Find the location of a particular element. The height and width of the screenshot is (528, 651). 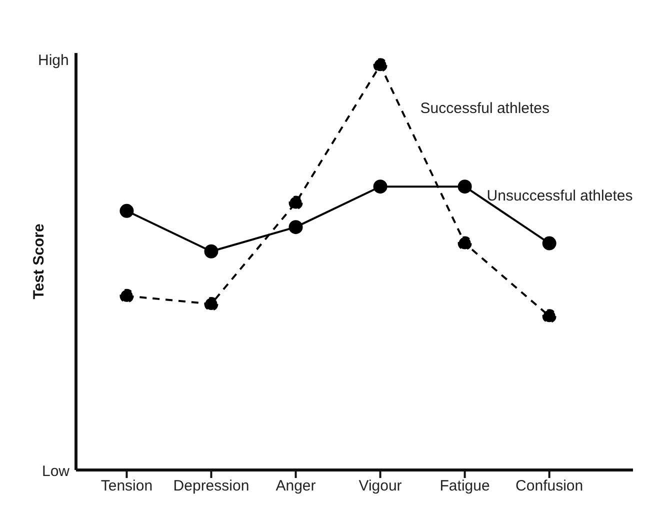

x-tick-label: Vigour is located at coordinates (380, 486).